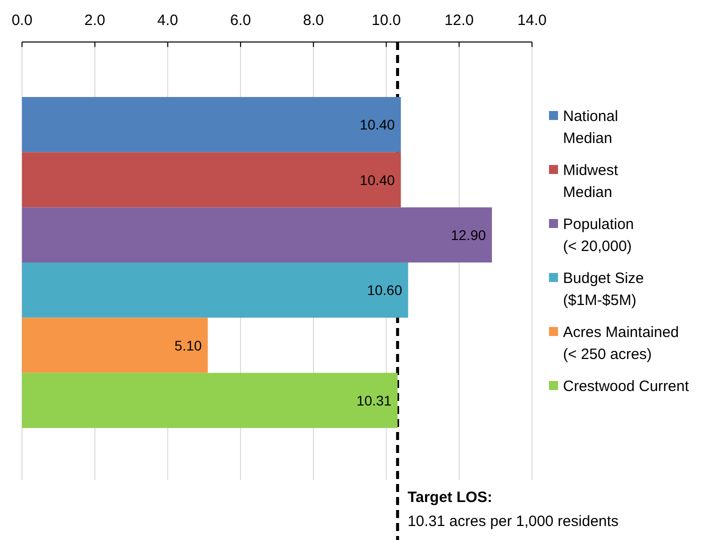 The image size is (712, 540). What do you see at coordinates (603, 289) in the screenshot?
I see `legend-label: Budget Size ($1M-$5M)` at bounding box center [603, 289].